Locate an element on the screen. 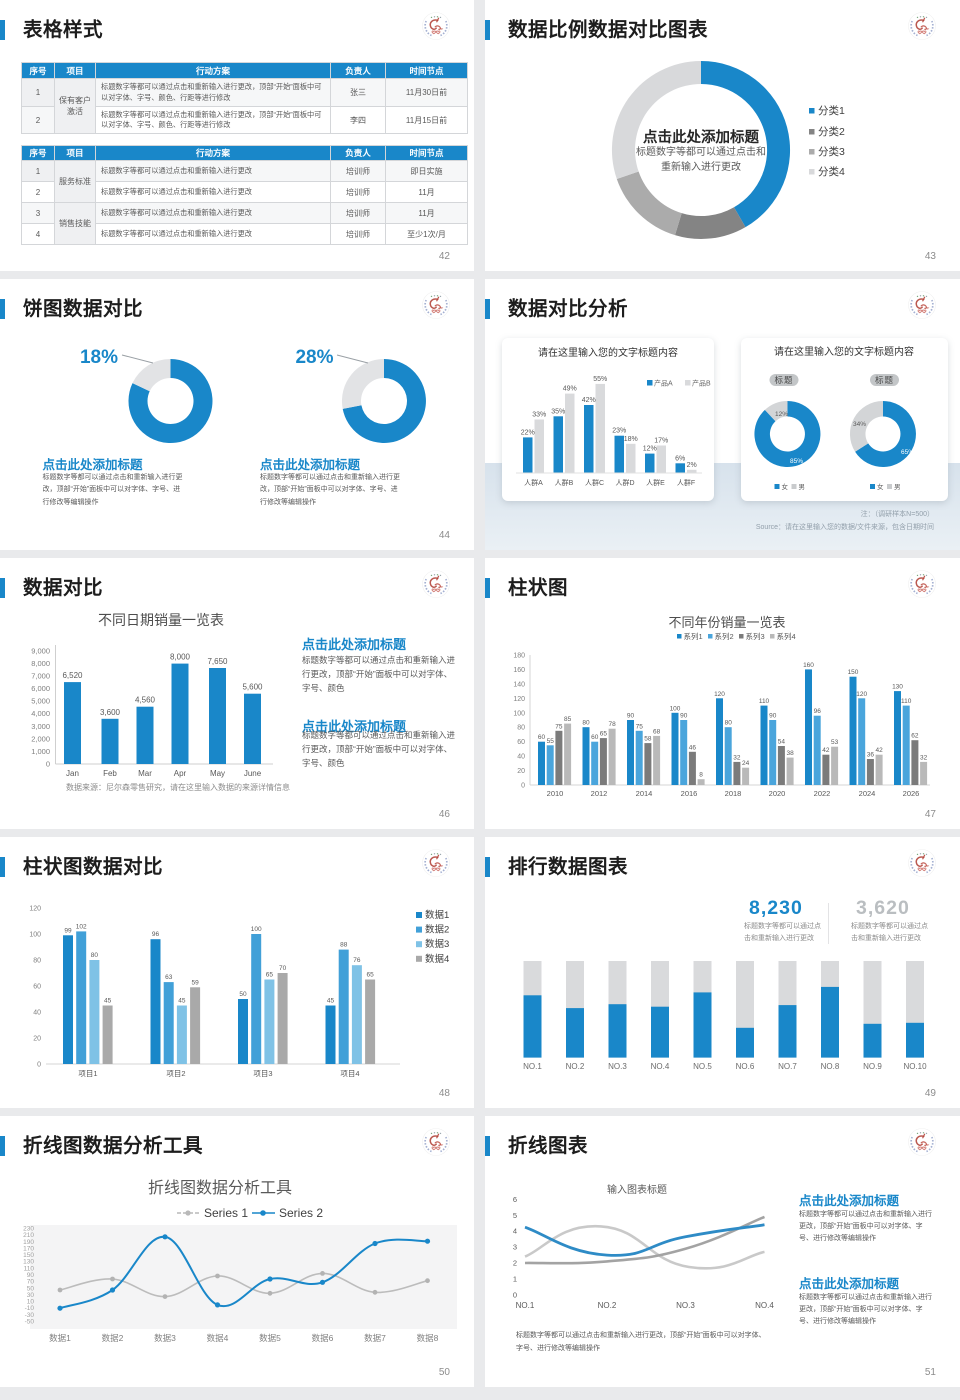  svg-text: 68 is located at coordinates (657, 731).